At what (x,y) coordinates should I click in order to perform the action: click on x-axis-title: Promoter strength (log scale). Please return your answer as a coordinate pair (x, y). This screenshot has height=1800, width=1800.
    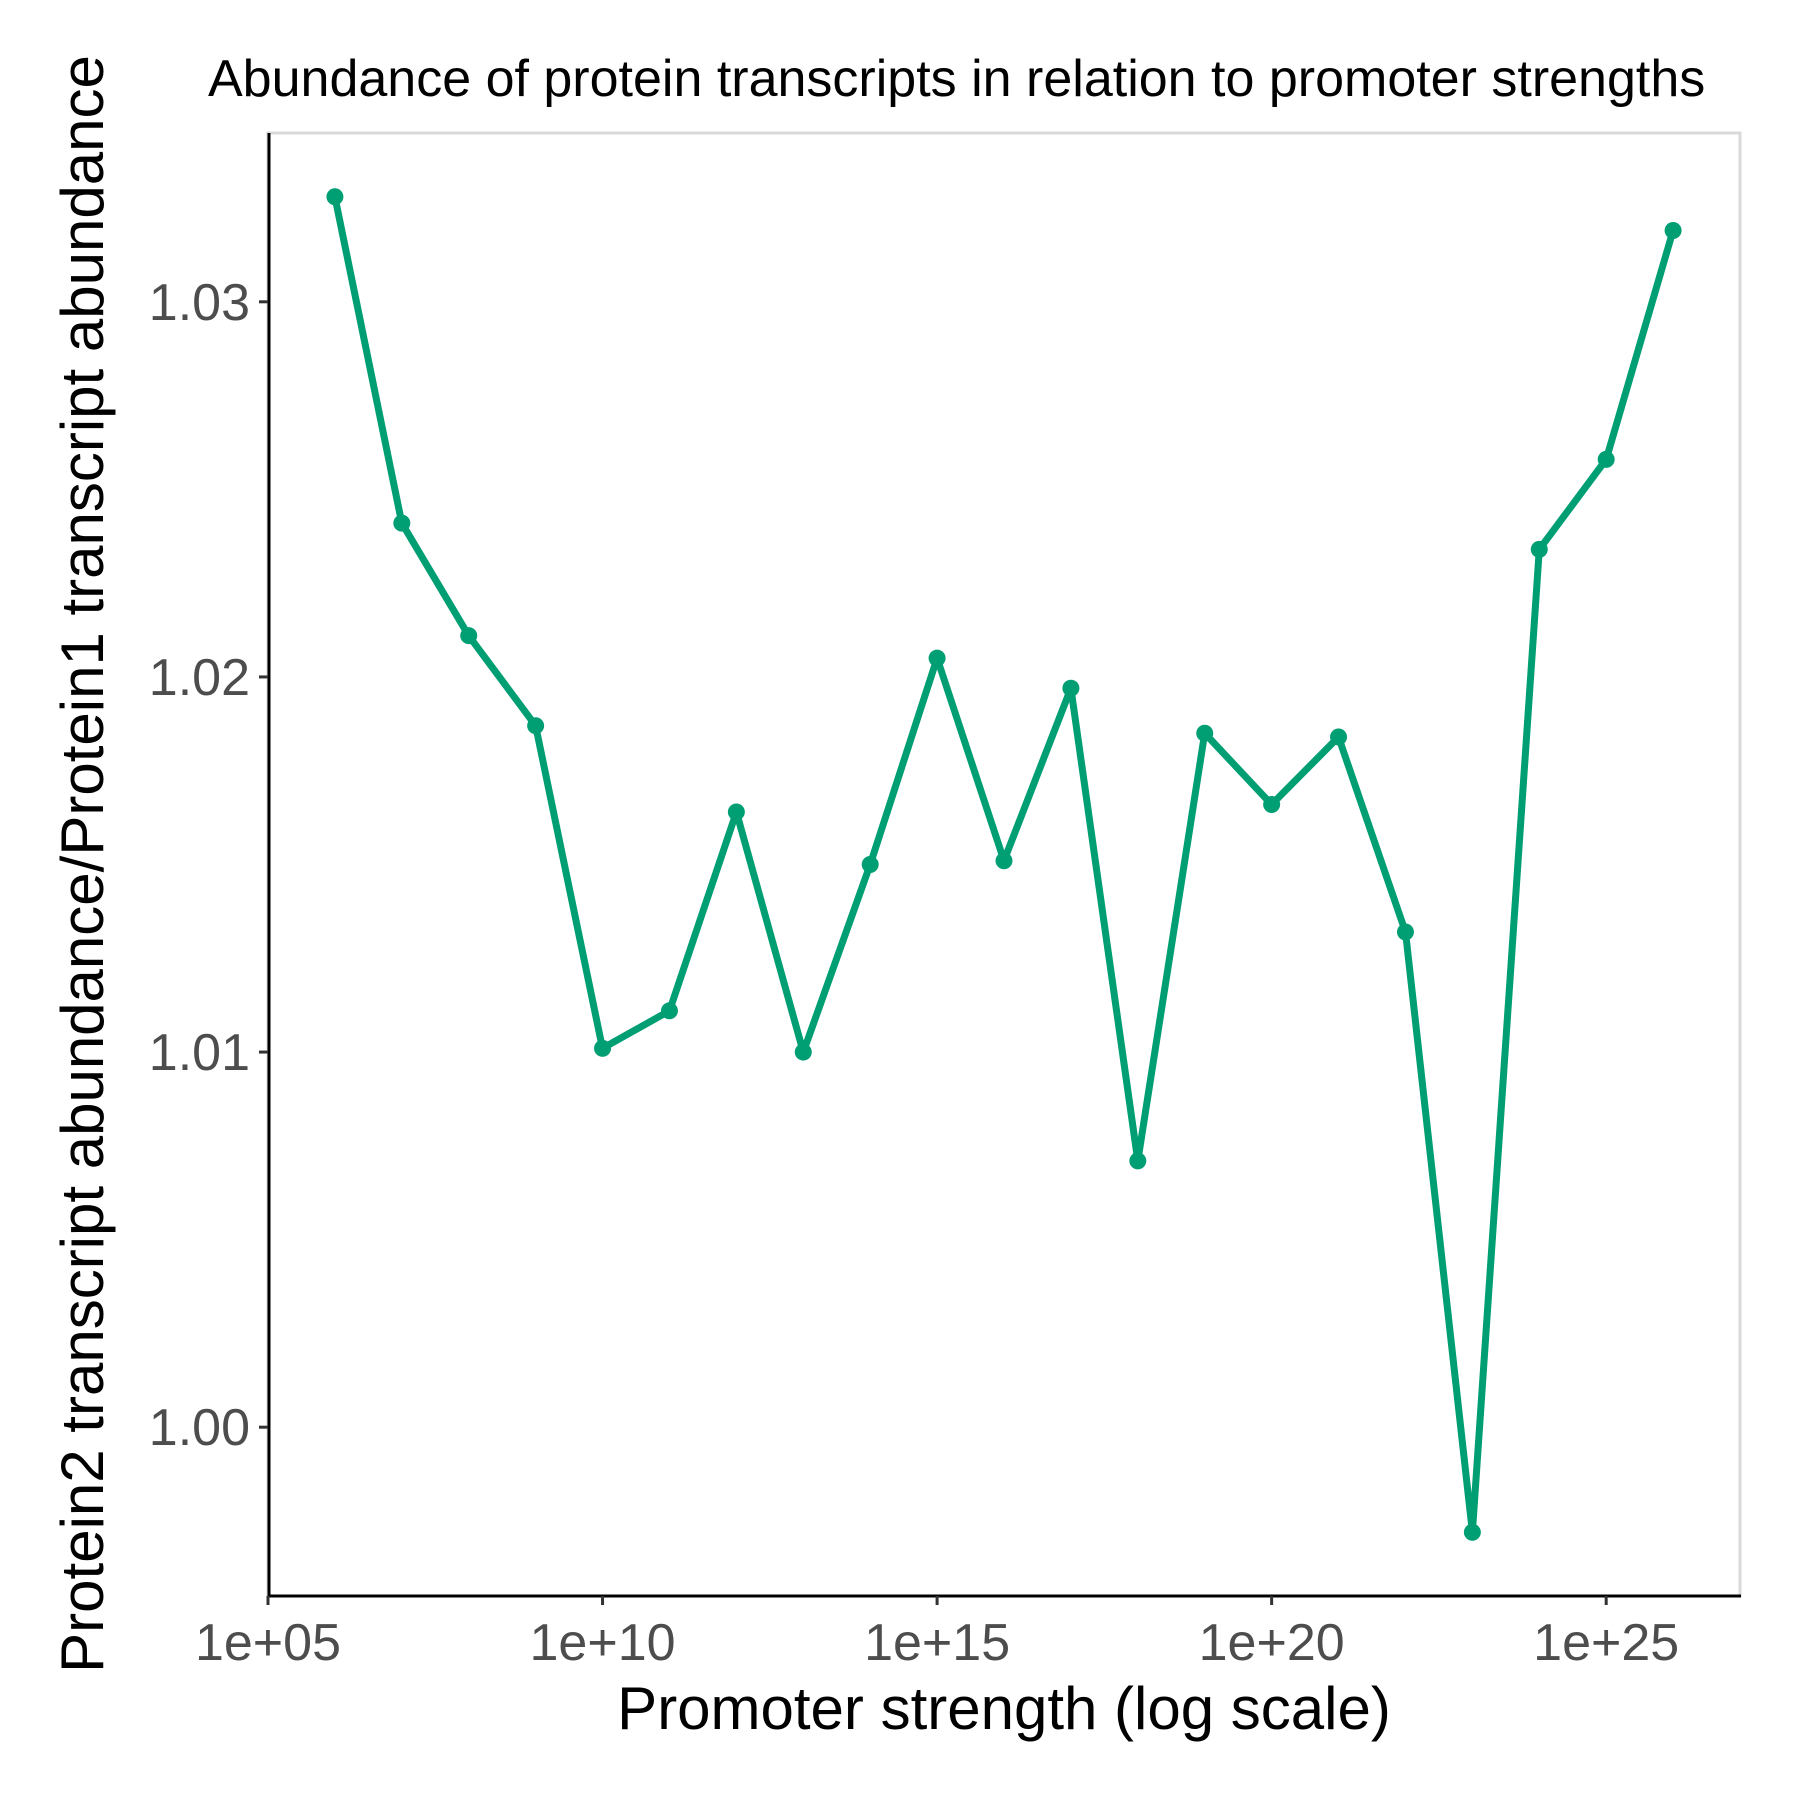
    Looking at the image, I should click on (1004, 1708).